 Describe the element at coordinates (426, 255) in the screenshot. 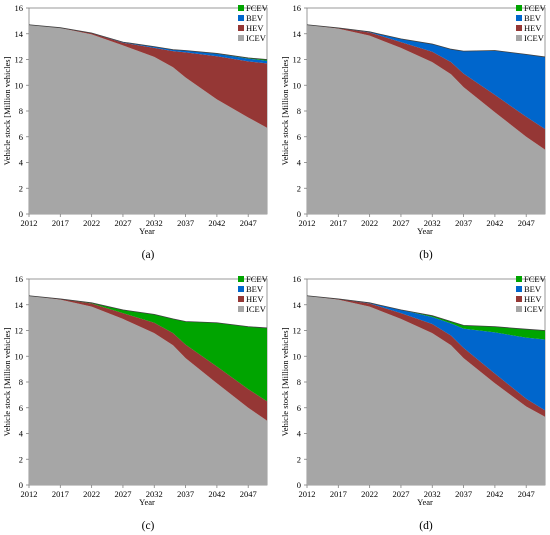

I see `panel-caption: (b)` at that location.